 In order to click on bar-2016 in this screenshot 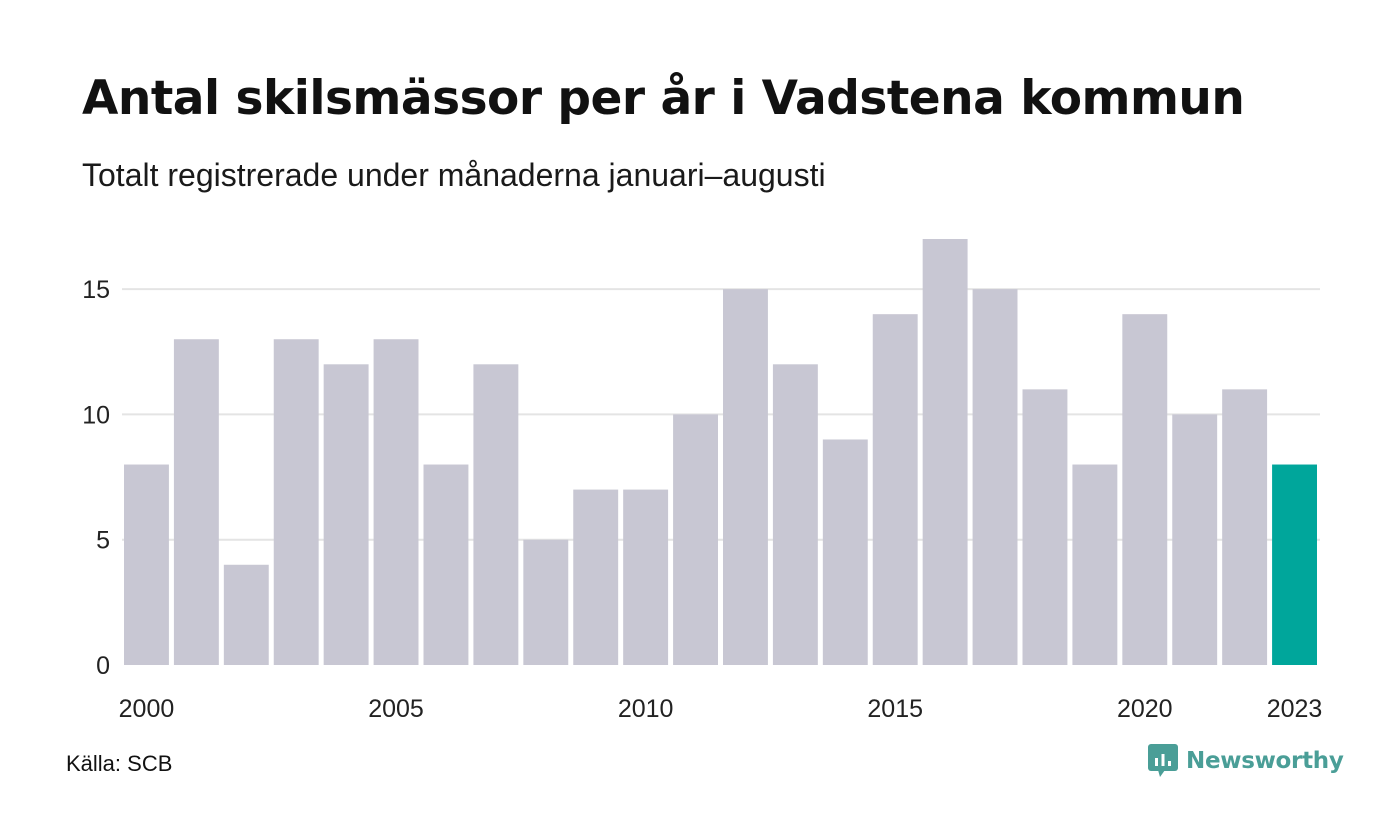, I will do `click(945, 452)`.